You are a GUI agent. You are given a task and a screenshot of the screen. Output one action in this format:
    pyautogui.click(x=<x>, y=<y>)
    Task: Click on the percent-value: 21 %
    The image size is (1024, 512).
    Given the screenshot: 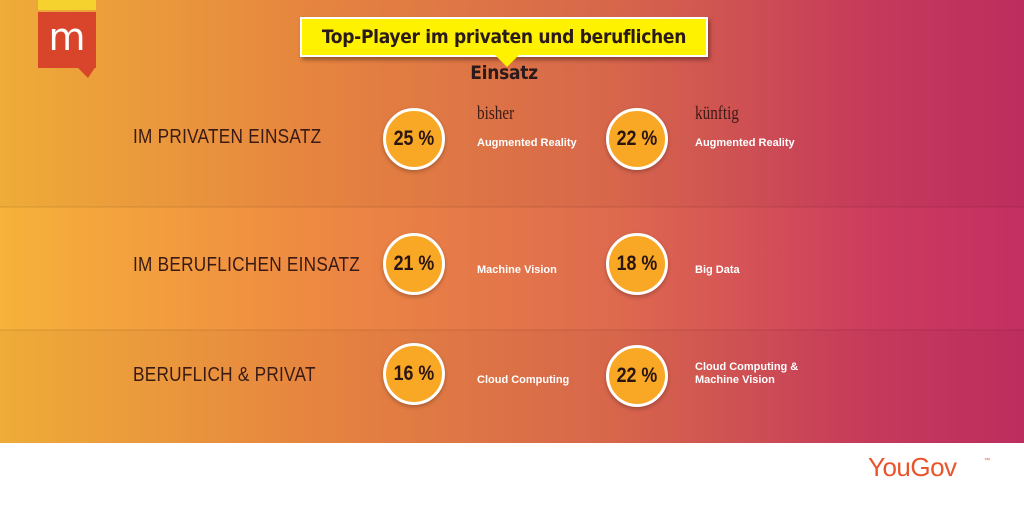 What is the action you would take?
    pyautogui.click(x=414, y=263)
    